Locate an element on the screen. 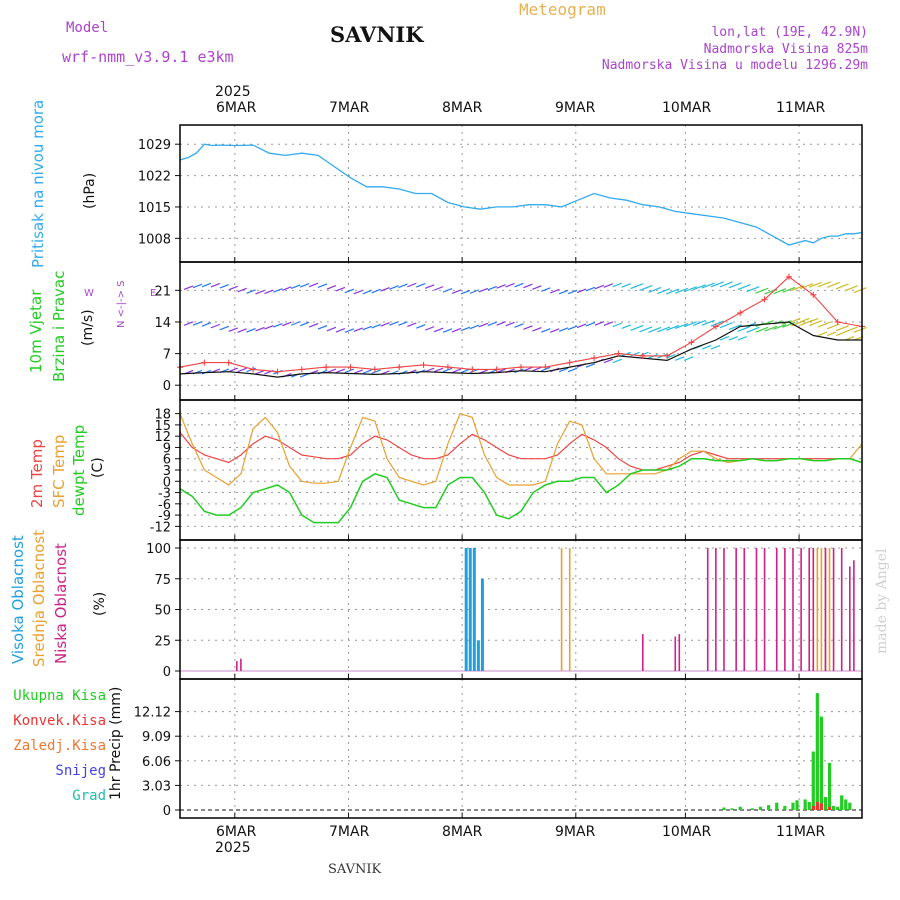 This screenshot has width=900, height=900. wind-speed-line is located at coordinates (520, 349).